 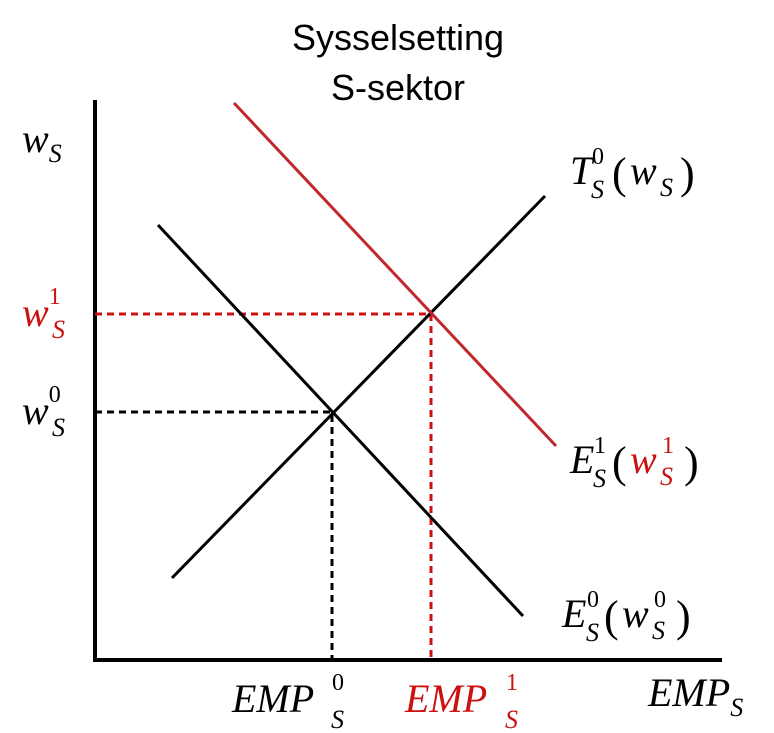 I want to click on x-tick-emp0-sup: 0, so click(x=338, y=683).